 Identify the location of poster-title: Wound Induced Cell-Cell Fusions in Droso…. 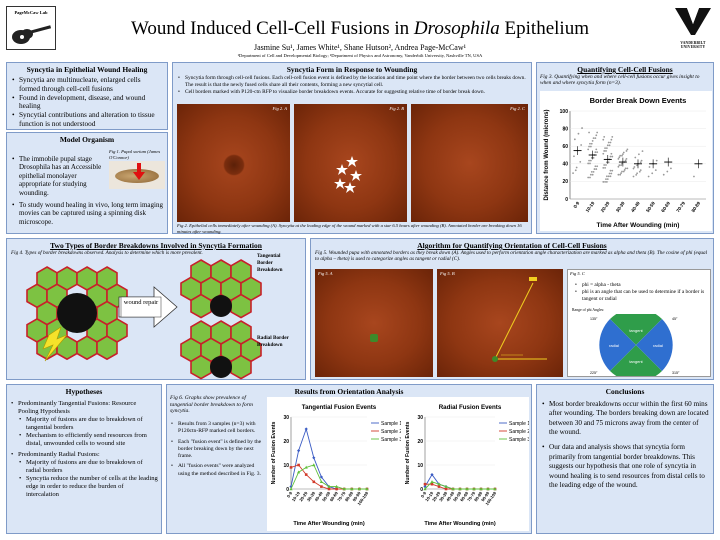
(360, 28).